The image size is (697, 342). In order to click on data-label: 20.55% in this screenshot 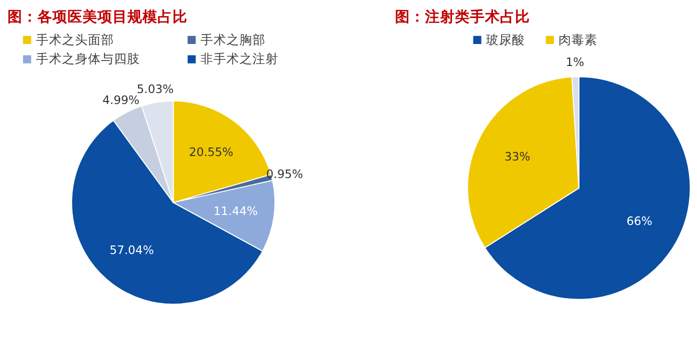, I will do `click(211, 152)`.